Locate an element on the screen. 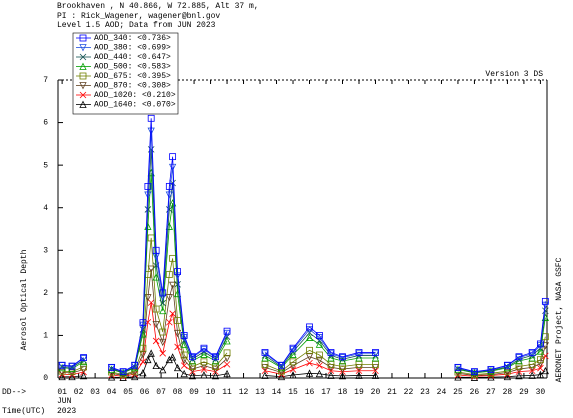 Image resolution: width=573 pixels, height=418 pixels. x-tick-label: 14 is located at coordinates (277, 392).